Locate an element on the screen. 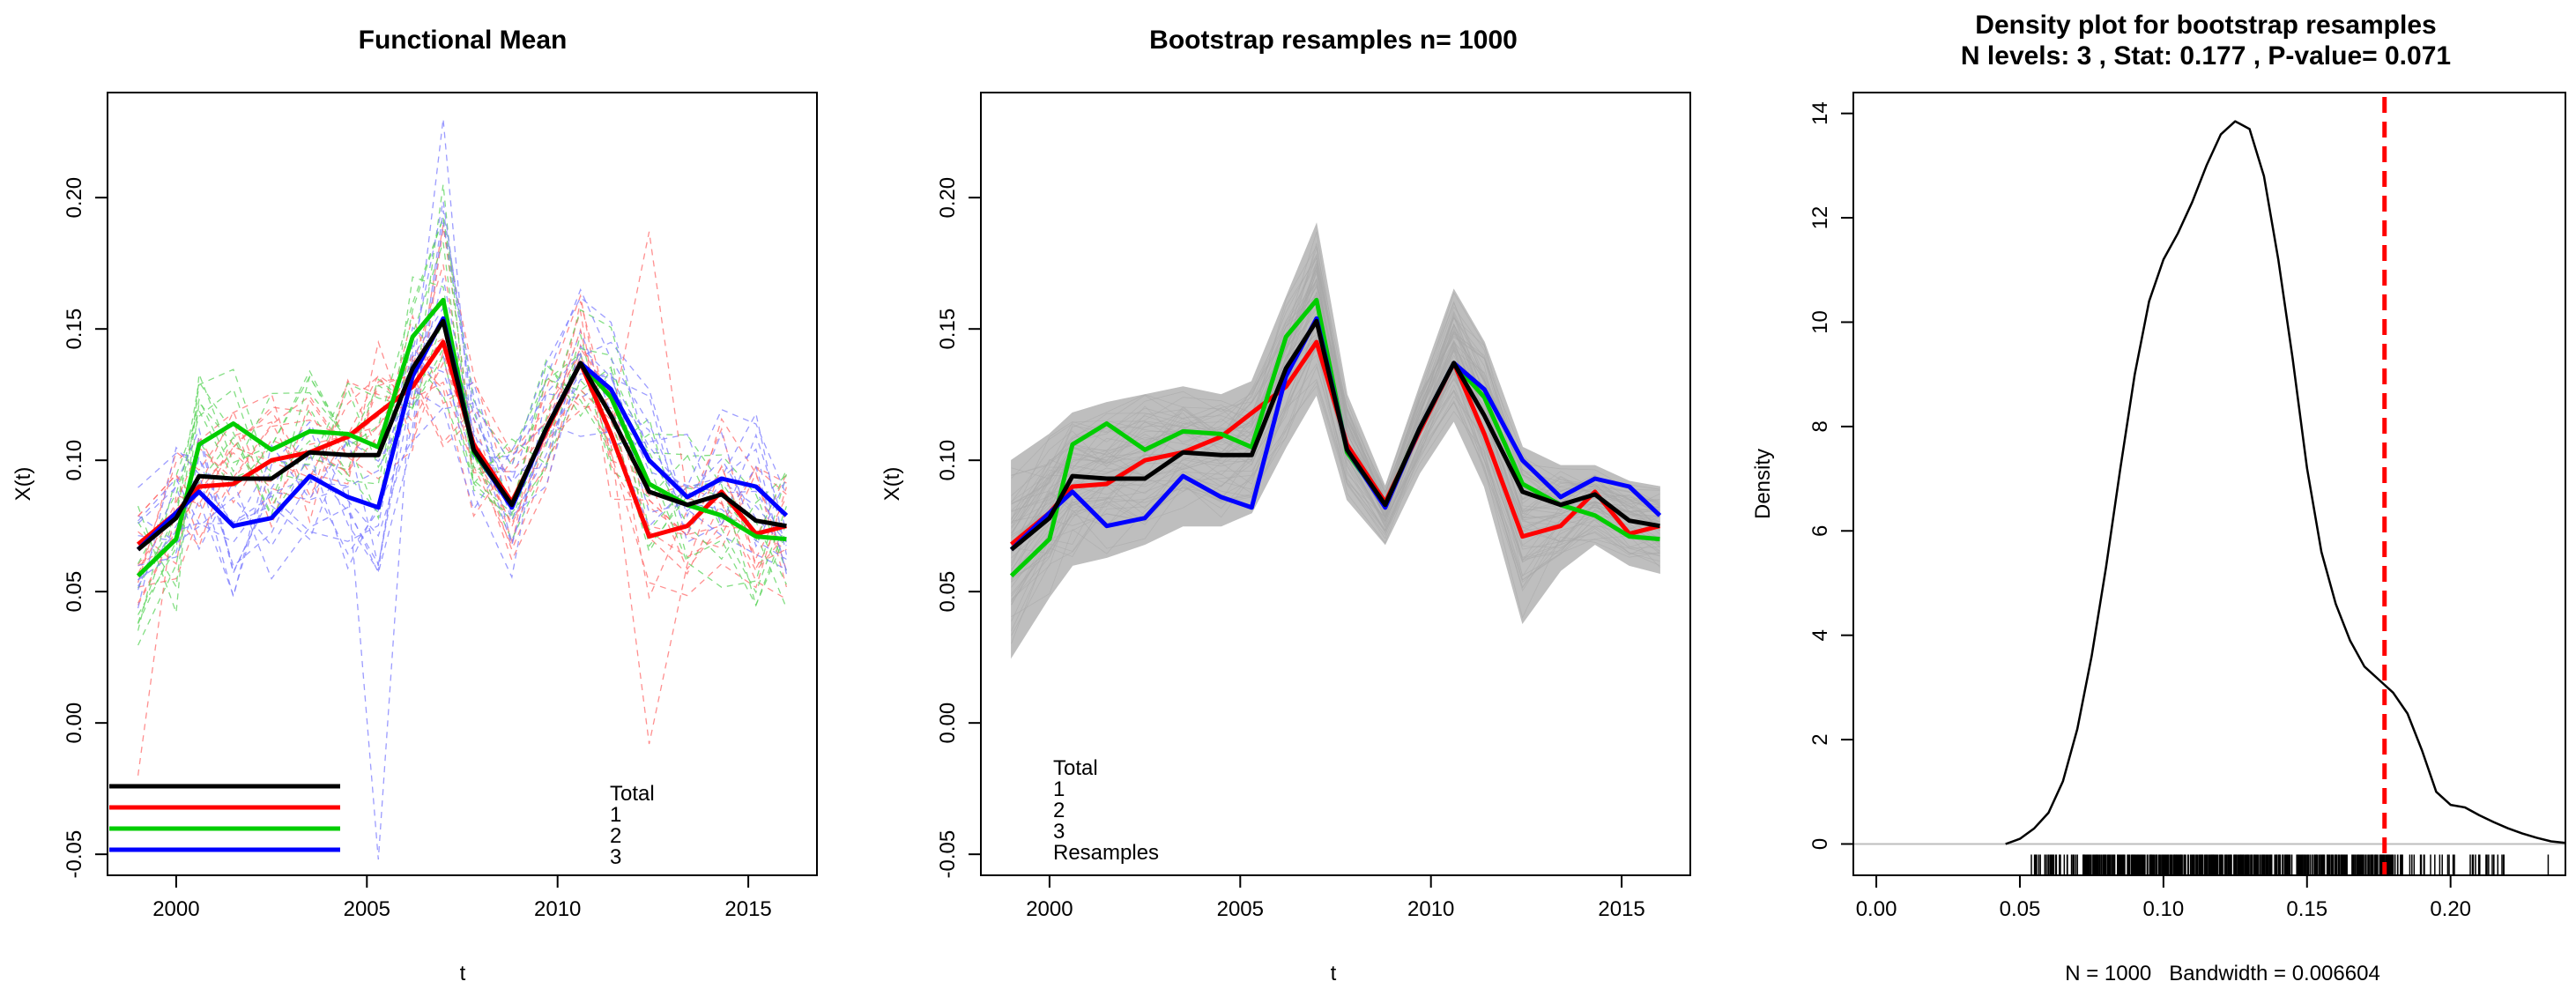 Image resolution: width=2576 pixels, height=989 pixels. panel3-y-tick-label: 4 is located at coordinates (1820, 635).